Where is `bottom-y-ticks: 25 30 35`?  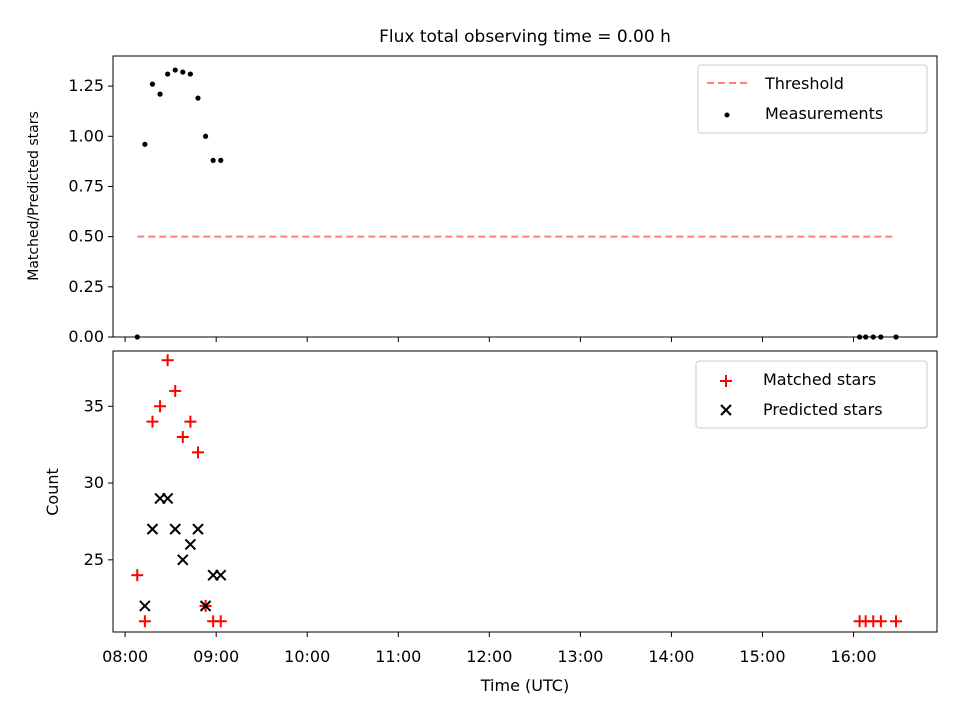 bottom-y-ticks: 25 30 35 is located at coordinates (98, 482).